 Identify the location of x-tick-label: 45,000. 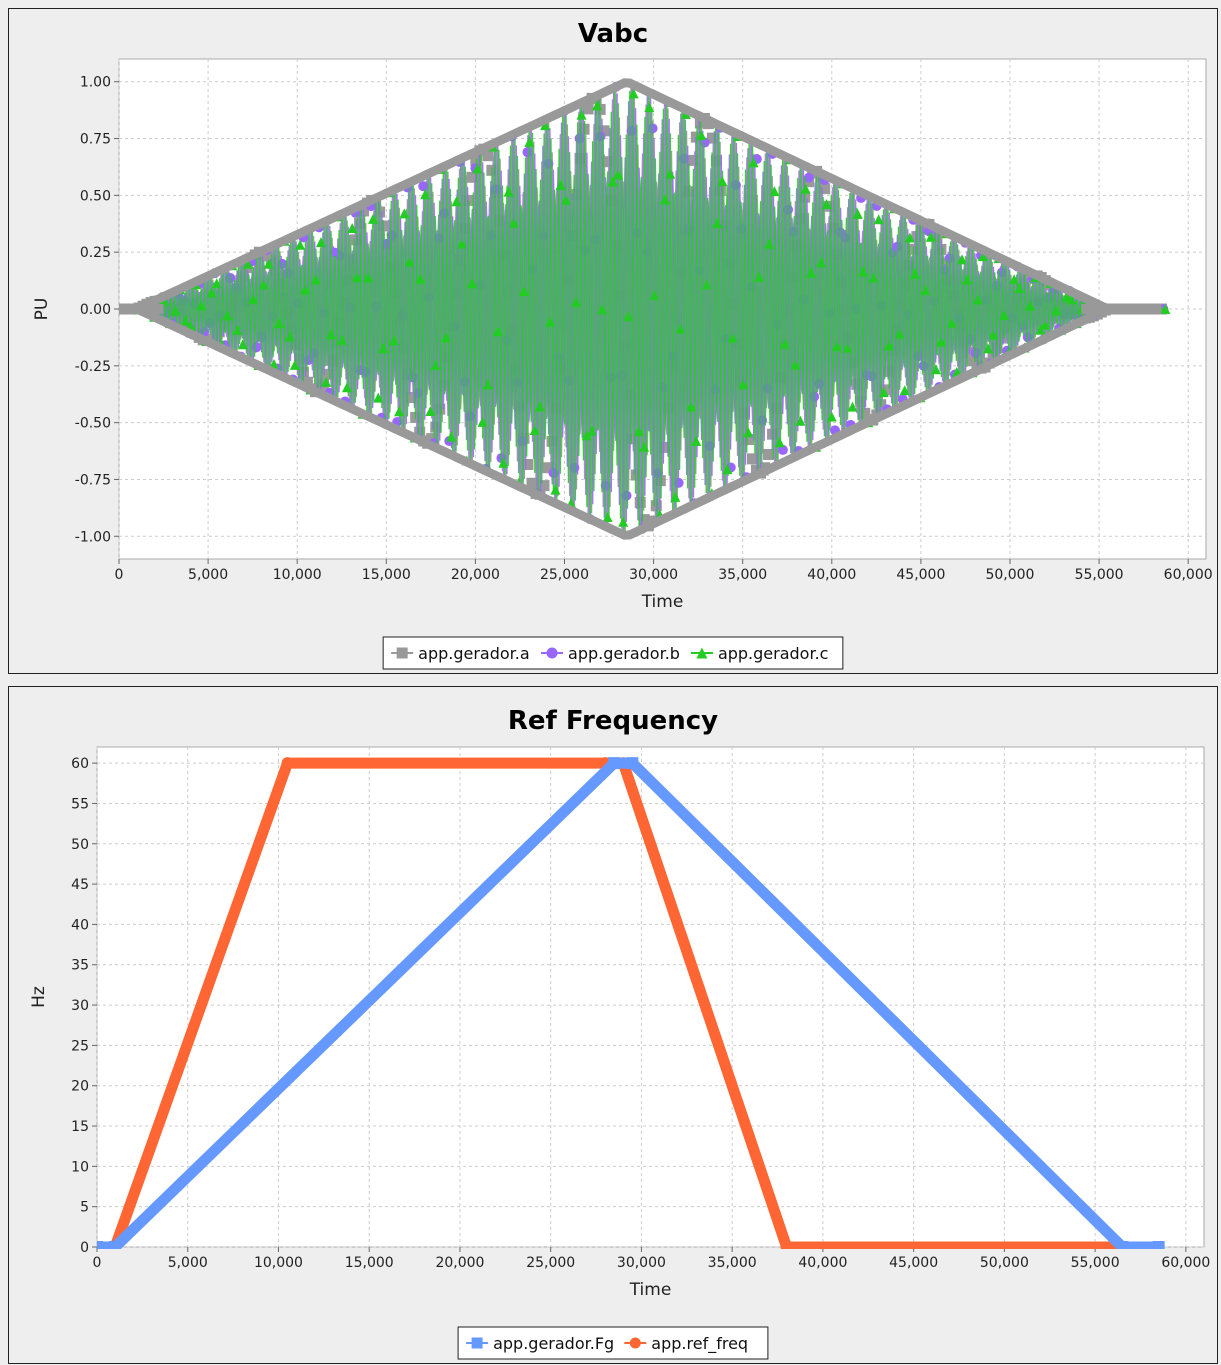
(913, 1263).